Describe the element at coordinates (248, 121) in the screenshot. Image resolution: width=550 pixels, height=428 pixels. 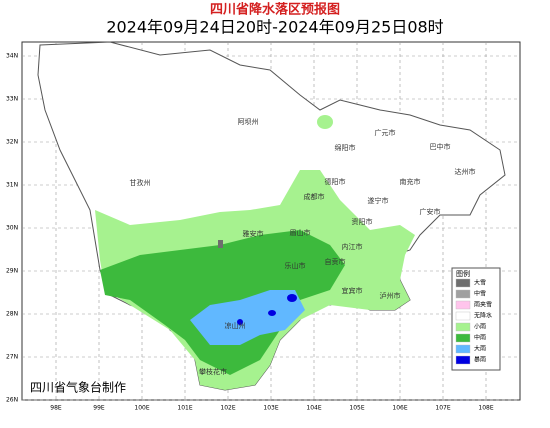
I see `city-label: 阿坝州` at that location.